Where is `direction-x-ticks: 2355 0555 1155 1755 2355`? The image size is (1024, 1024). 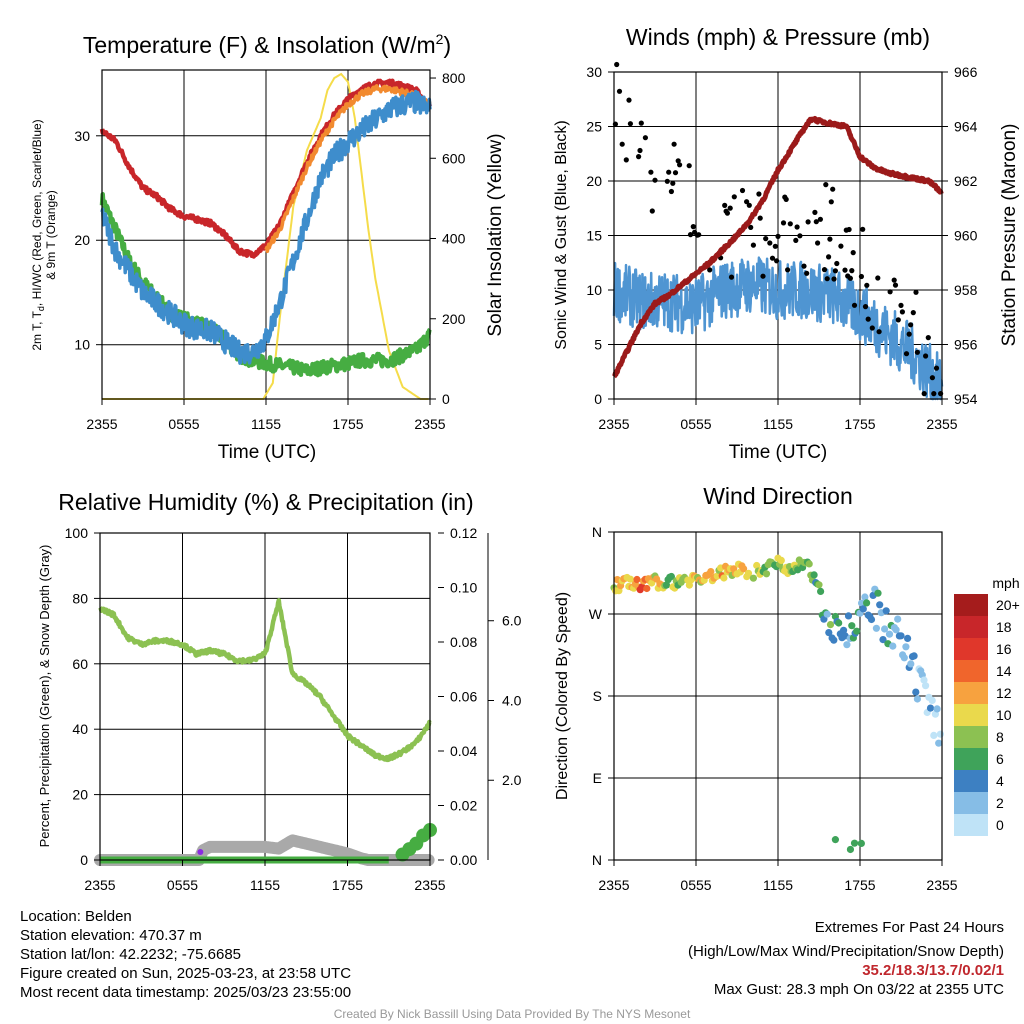 direction-x-ticks: 2355 0555 1155 1755 2355 is located at coordinates (778, 876).